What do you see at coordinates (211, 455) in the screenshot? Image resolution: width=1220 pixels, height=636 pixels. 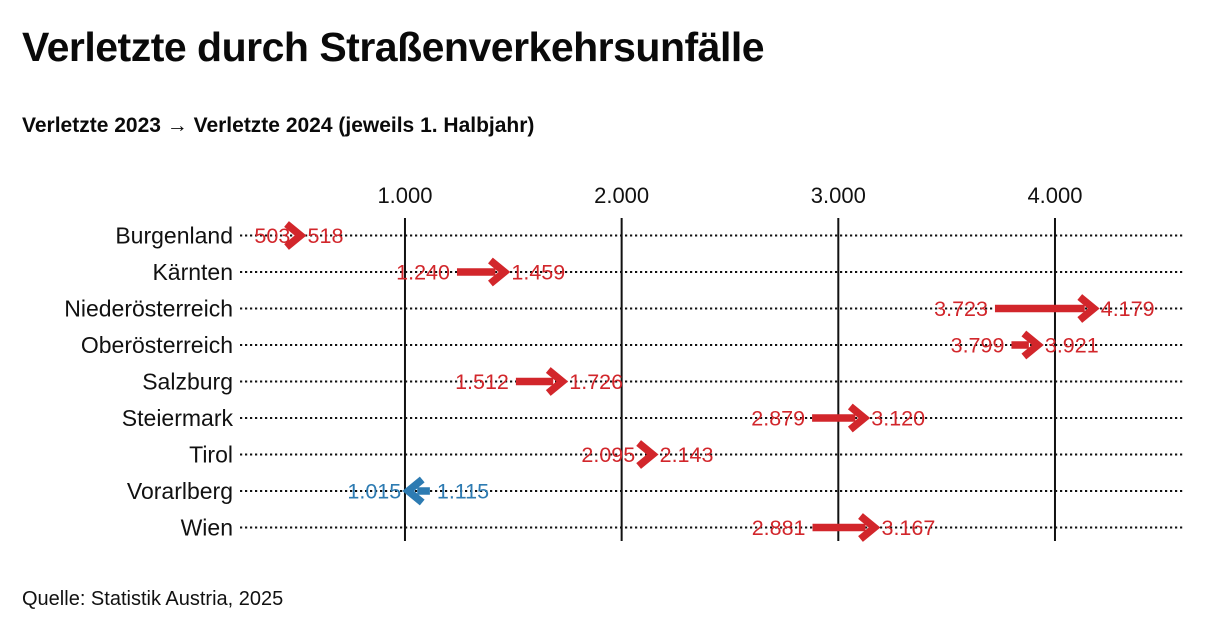 I see `category-label: Tirol` at bounding box center [211, 455].